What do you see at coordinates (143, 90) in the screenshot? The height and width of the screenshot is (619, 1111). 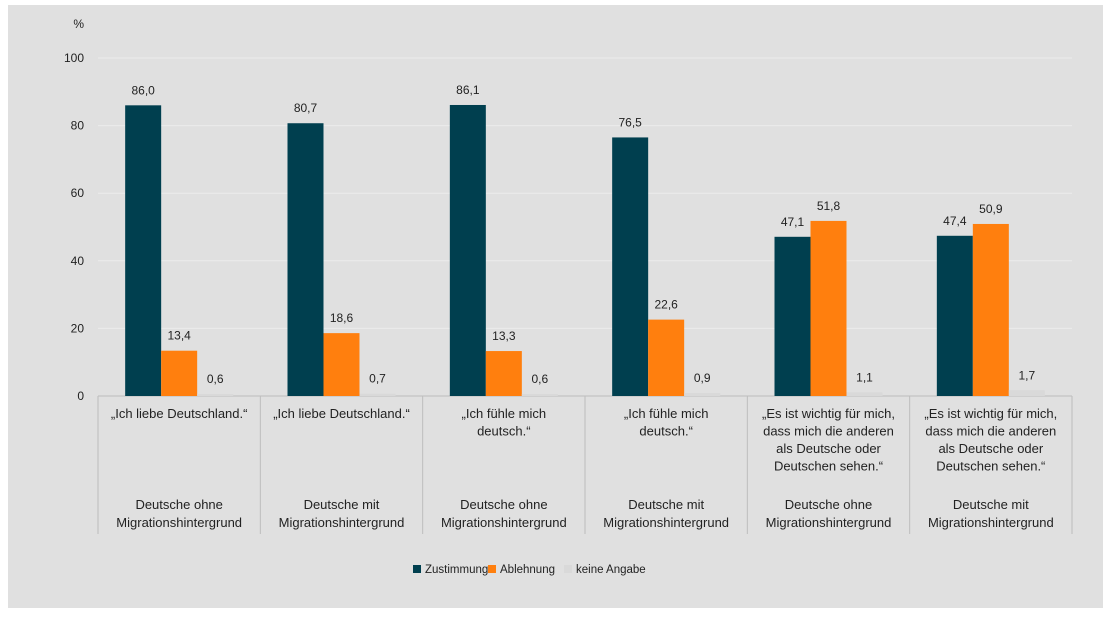 I see `data-label: 86,0` at bounding box center [143, 90].